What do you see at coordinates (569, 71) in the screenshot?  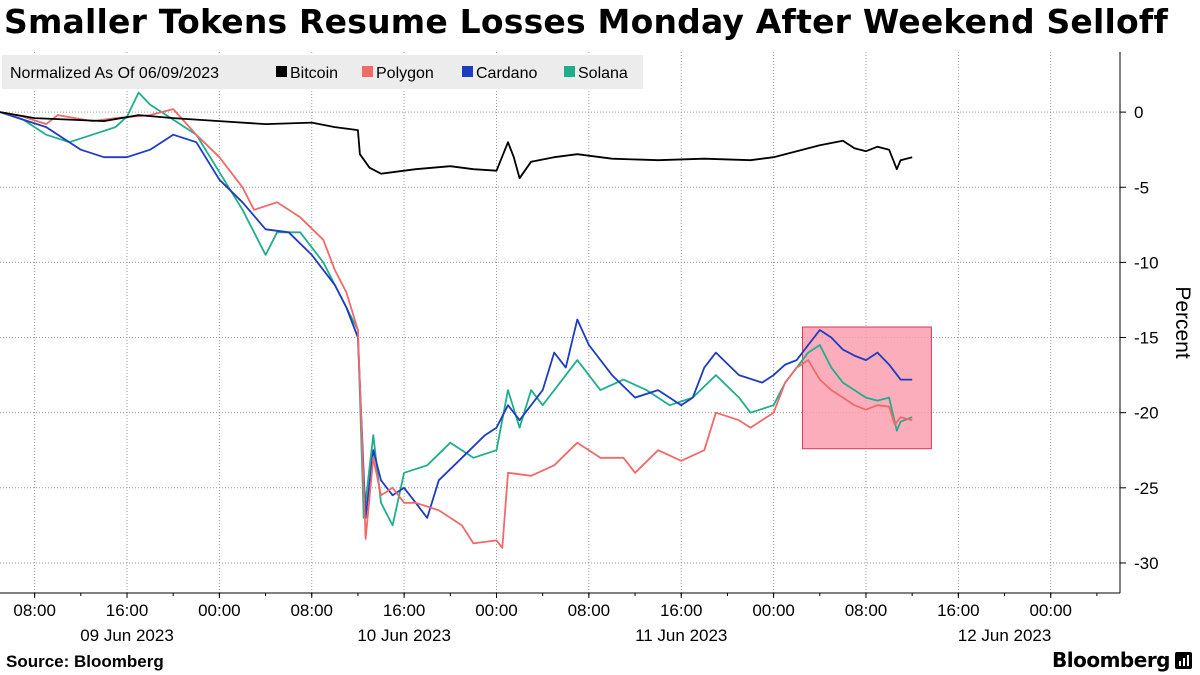 I see `legend-swatch-solana` at bounding box center [569, 71].